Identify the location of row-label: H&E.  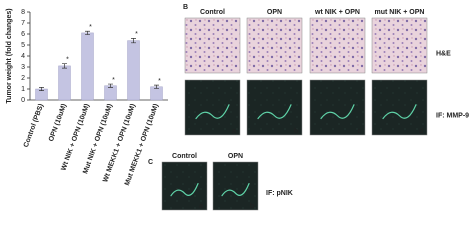
(443, 54).